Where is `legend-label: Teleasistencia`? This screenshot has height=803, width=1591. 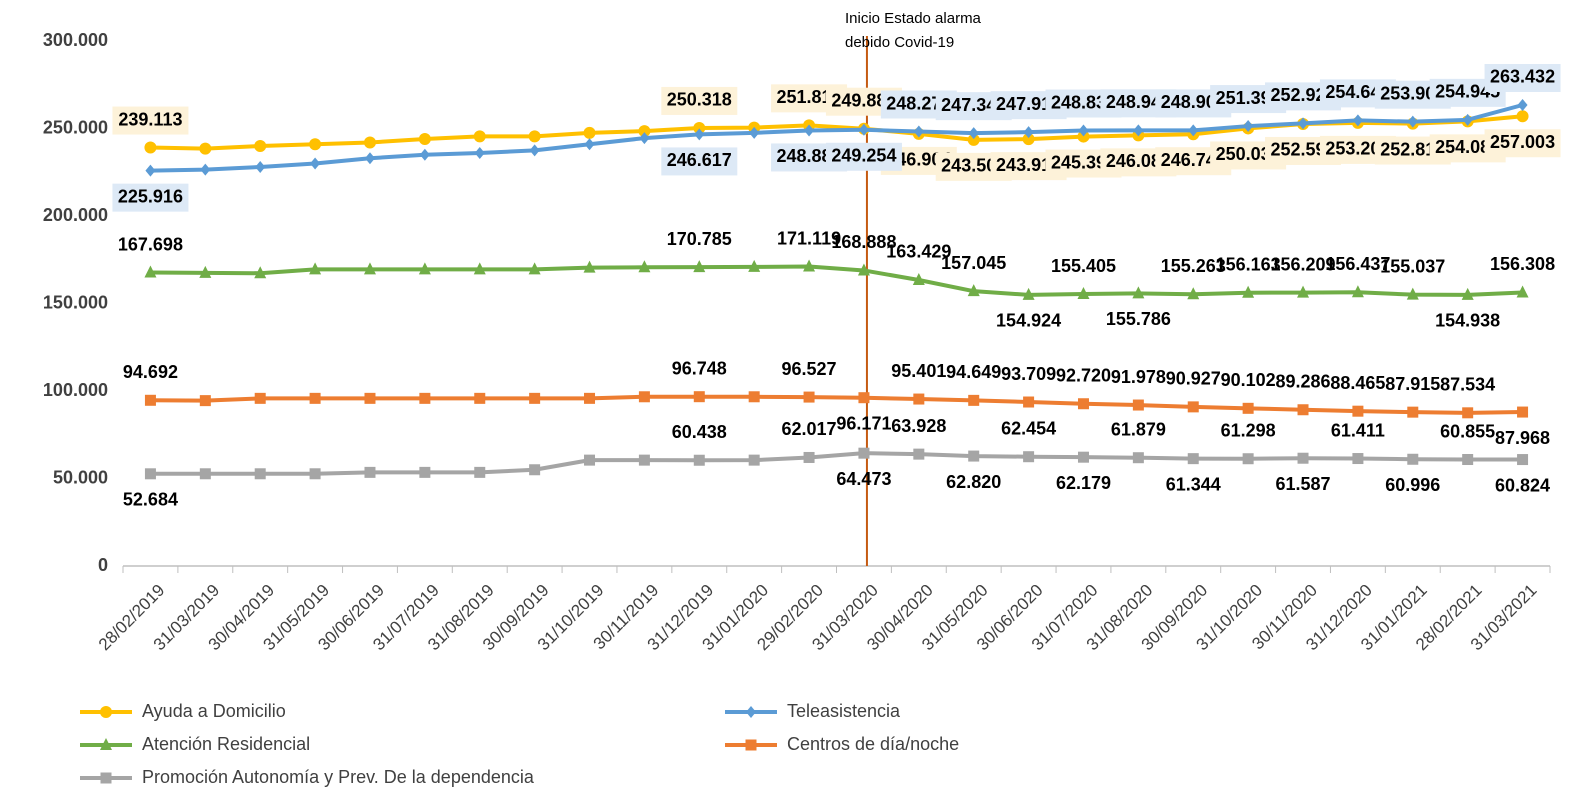
legend-label: Teleasistencia is located at coordinates (844, 711).